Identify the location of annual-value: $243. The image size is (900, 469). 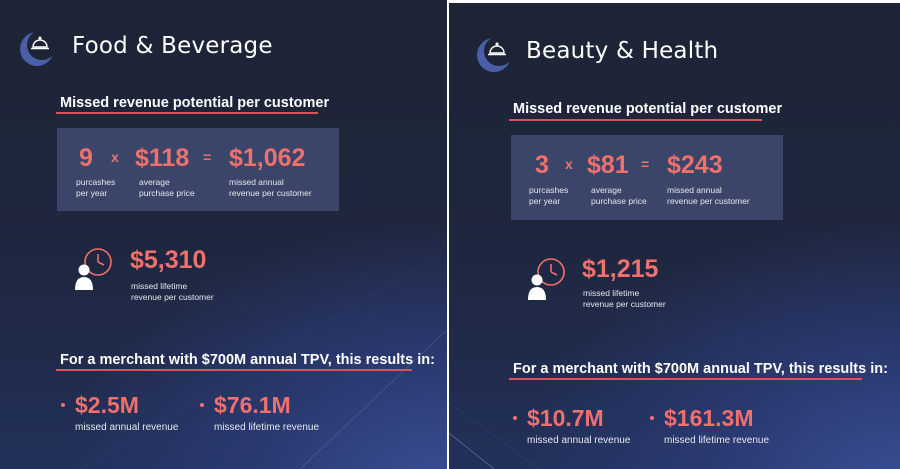
(695, 165).